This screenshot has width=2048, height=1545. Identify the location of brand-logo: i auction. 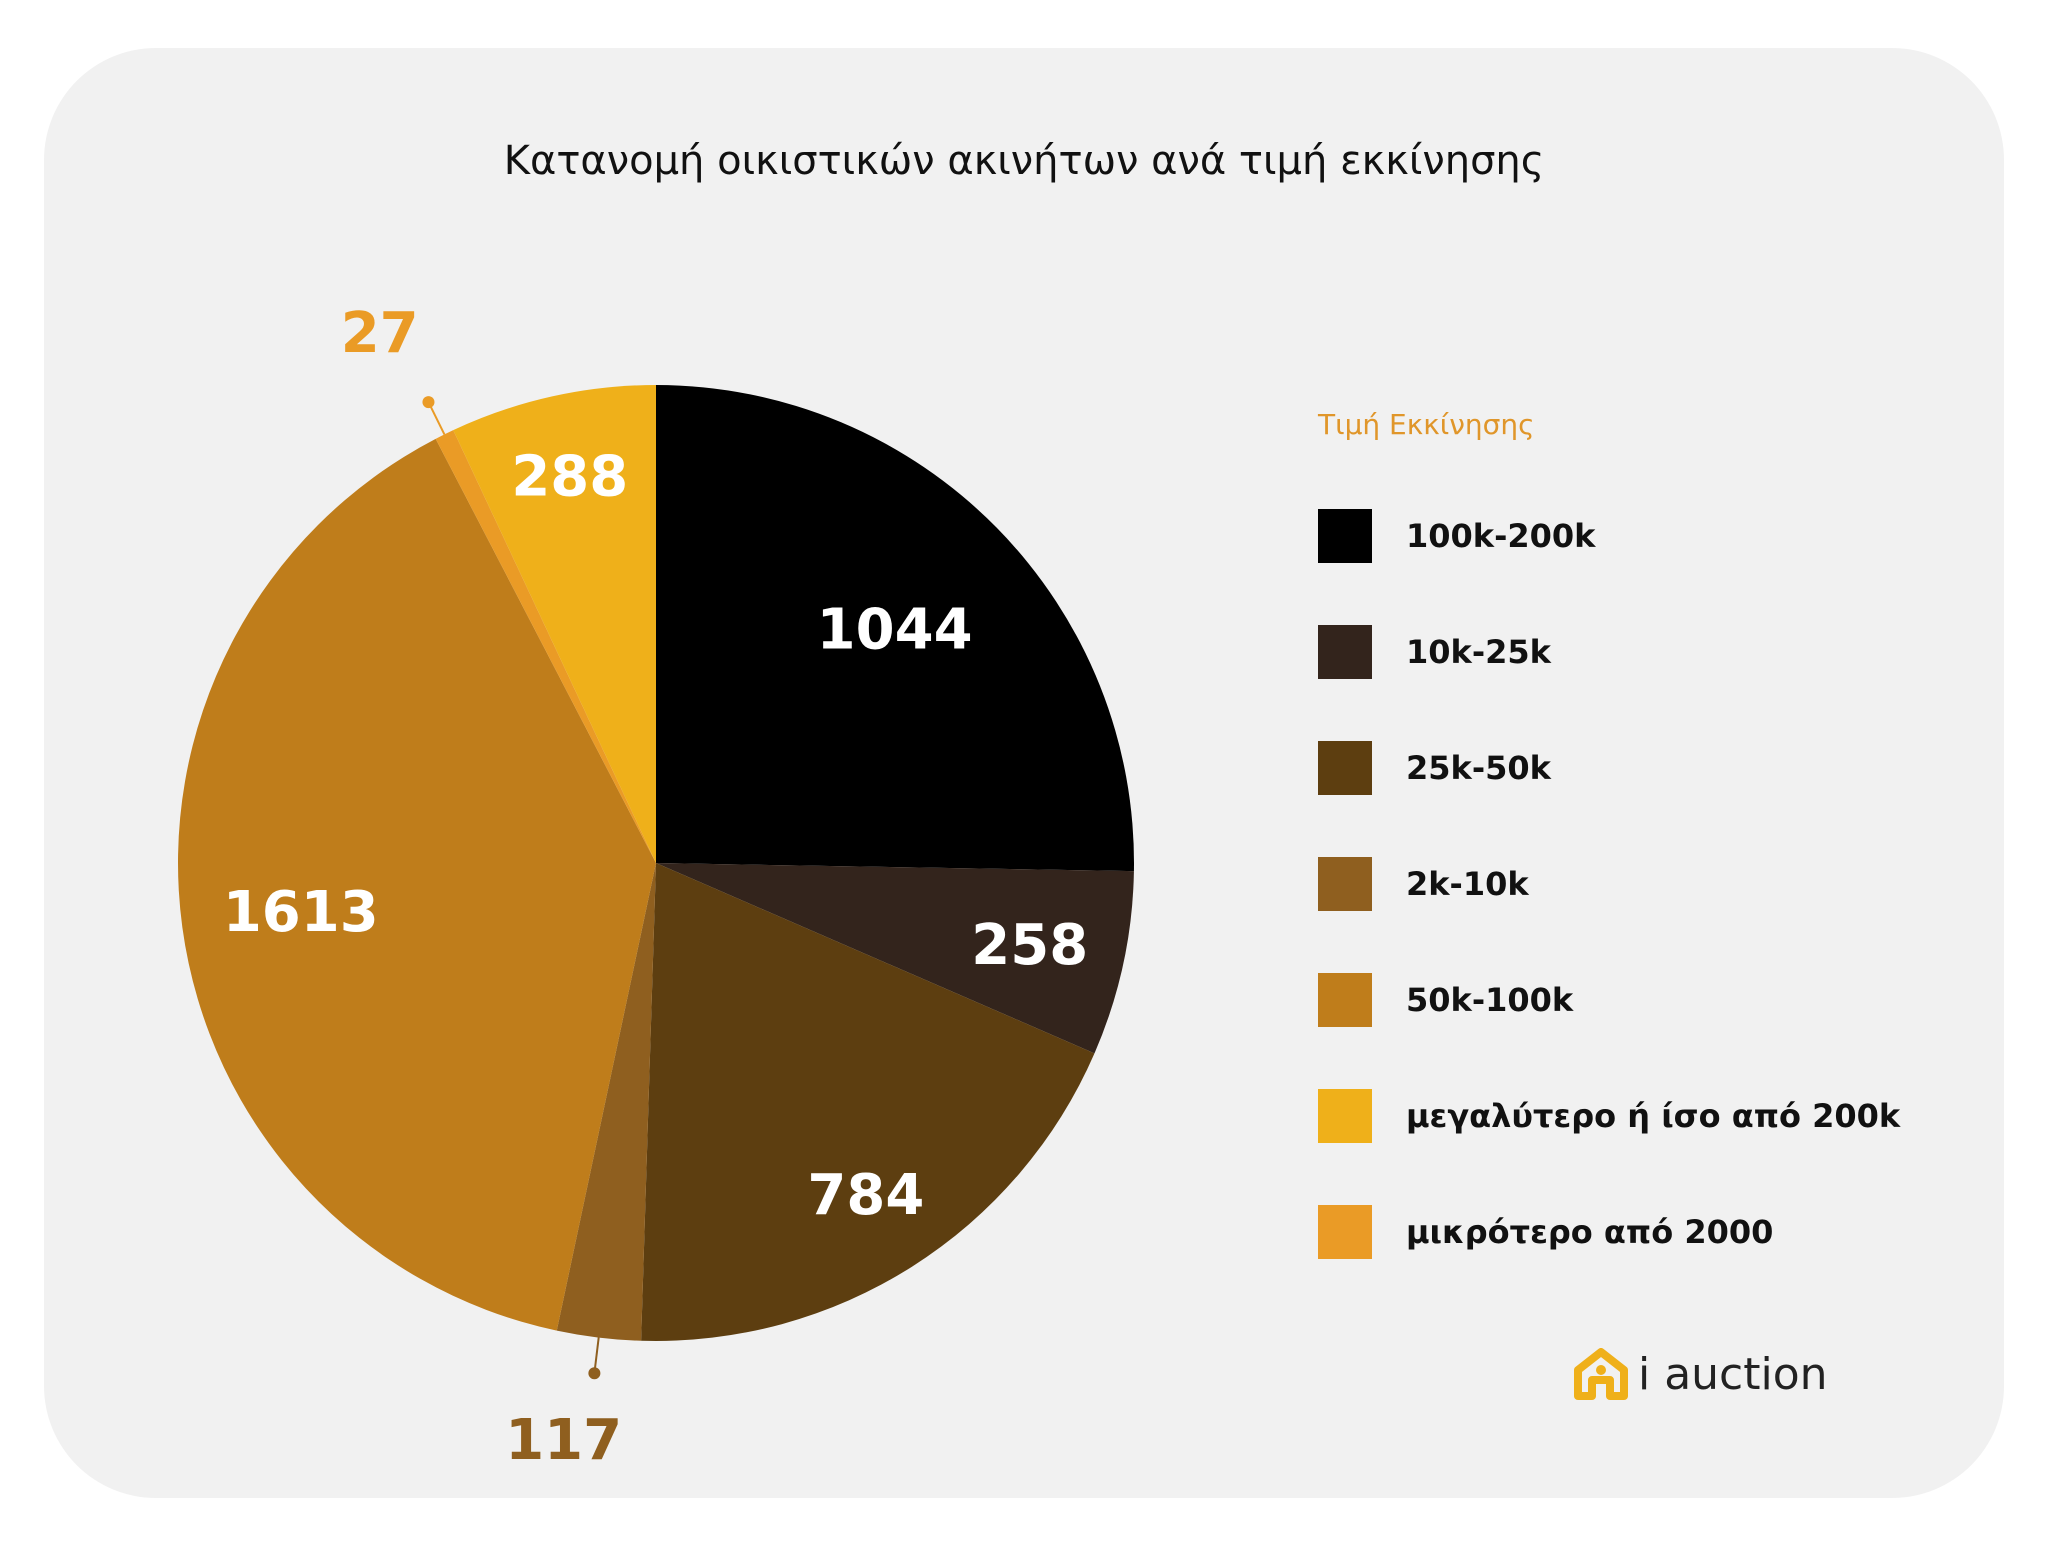
(1701, 1374).